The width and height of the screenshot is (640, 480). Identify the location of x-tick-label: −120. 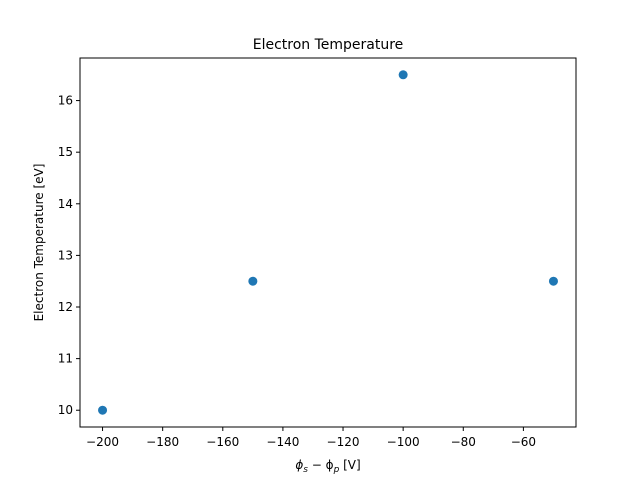
(343, 442).